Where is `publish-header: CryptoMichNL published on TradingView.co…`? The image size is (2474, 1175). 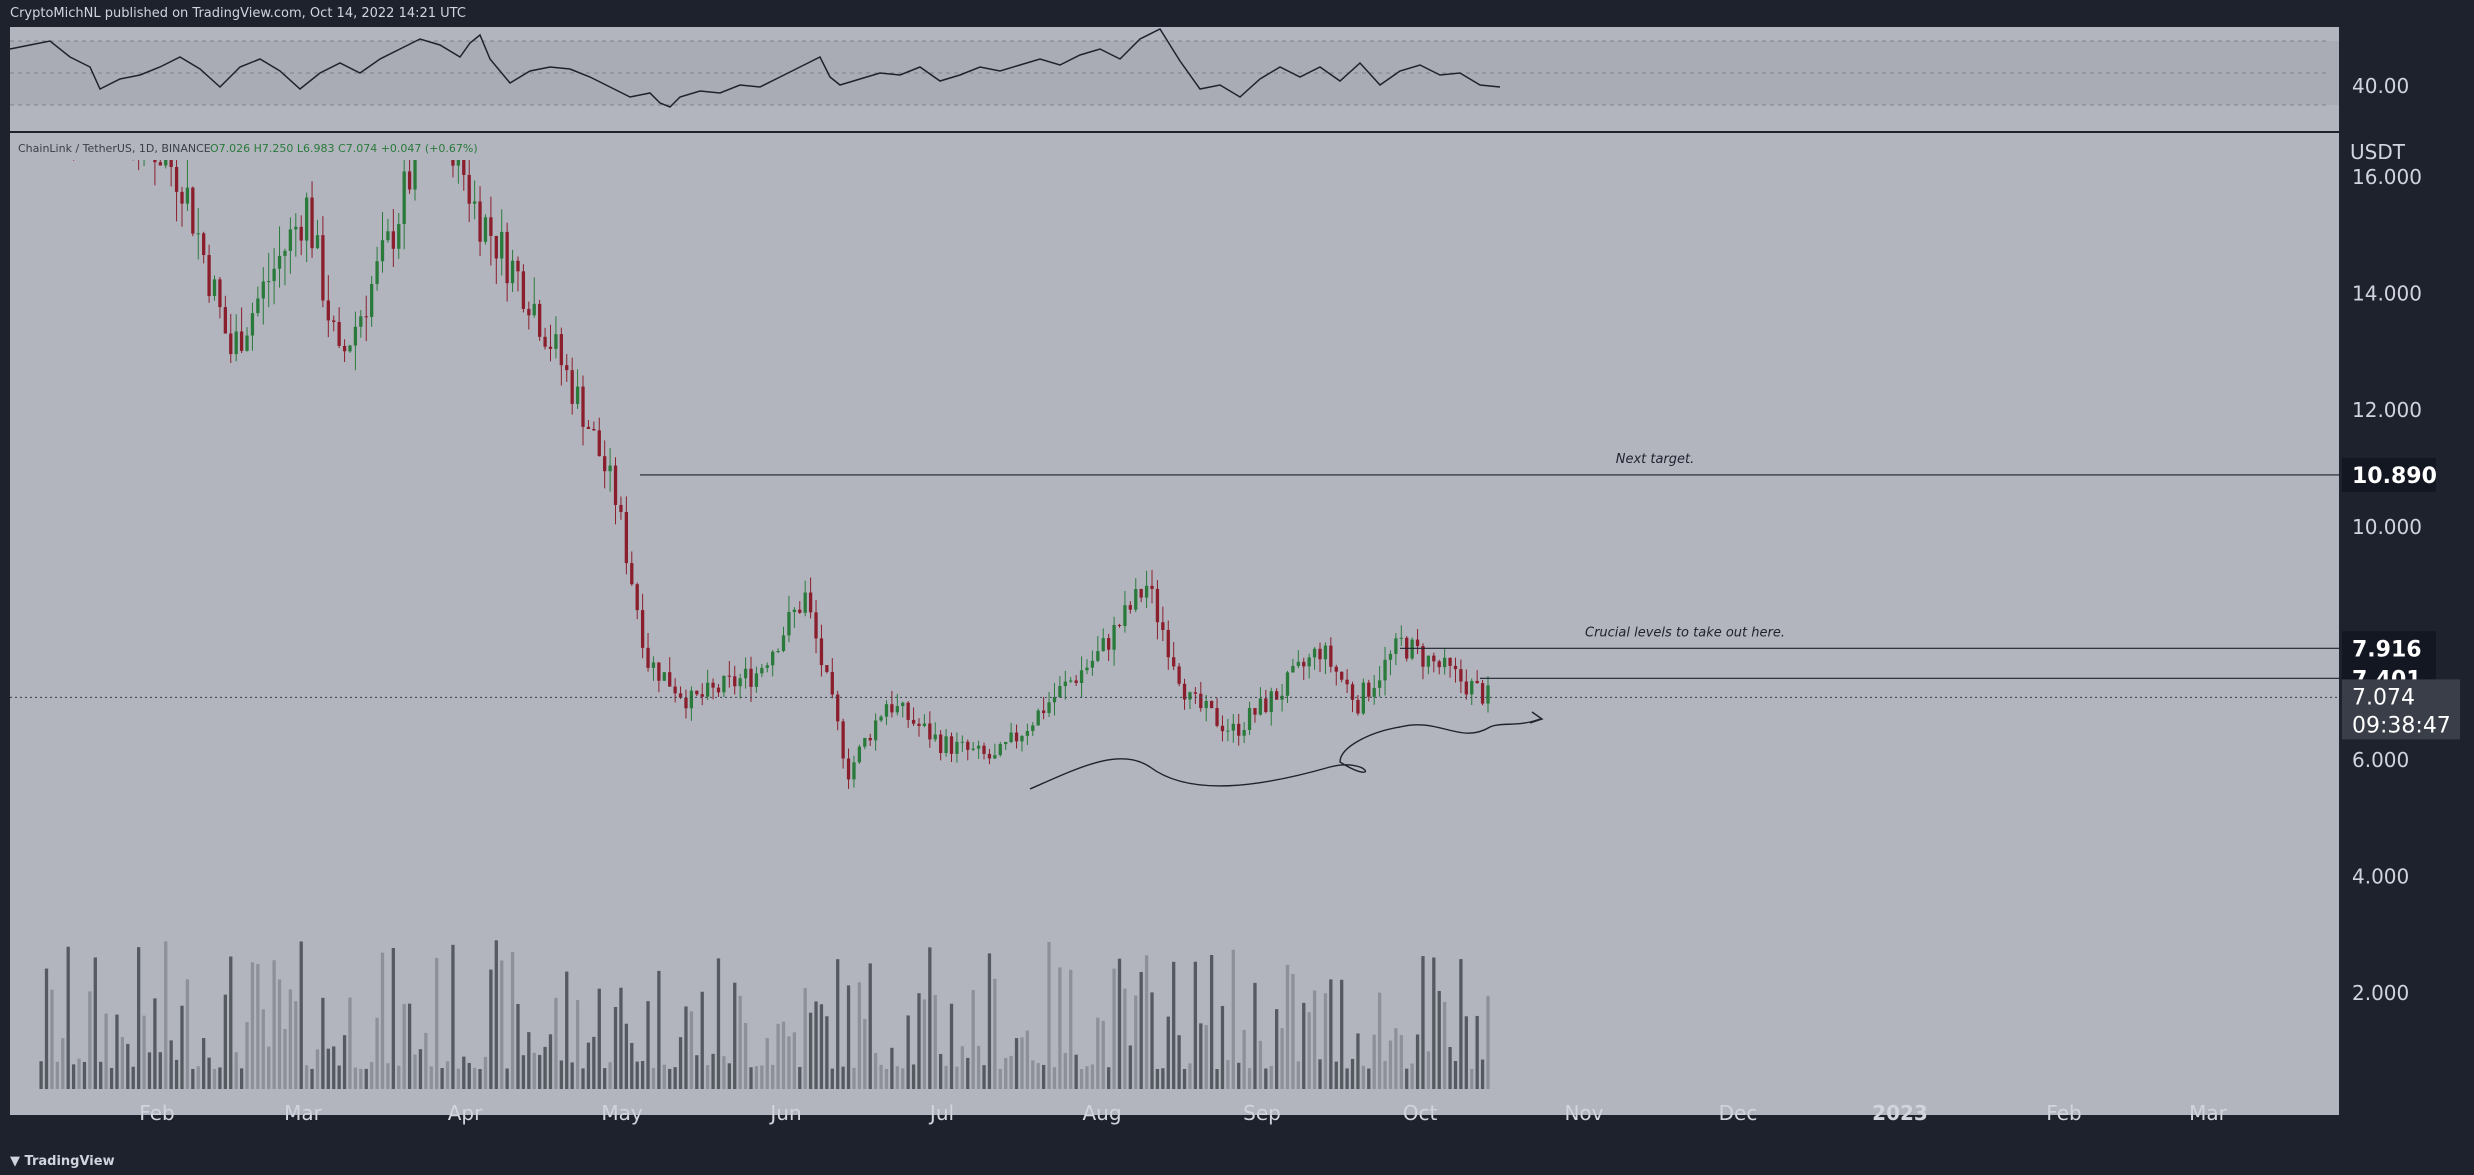
publish-header: CryptoMichNL published on TradingView.co… is located at coordinates (1237, 13).